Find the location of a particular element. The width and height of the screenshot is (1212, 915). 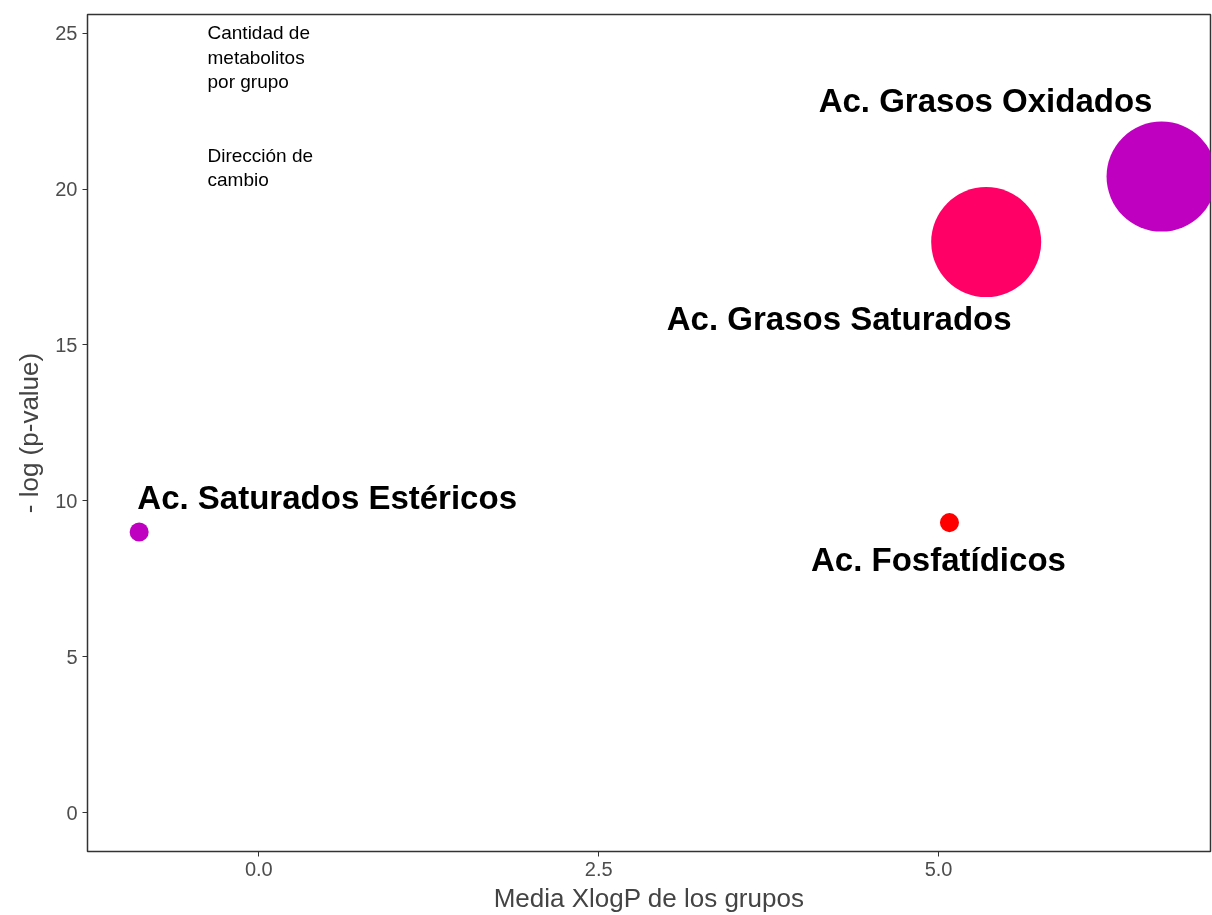

annotation: Ac. Grasos Oxidados is located at coordinates (985, 101).